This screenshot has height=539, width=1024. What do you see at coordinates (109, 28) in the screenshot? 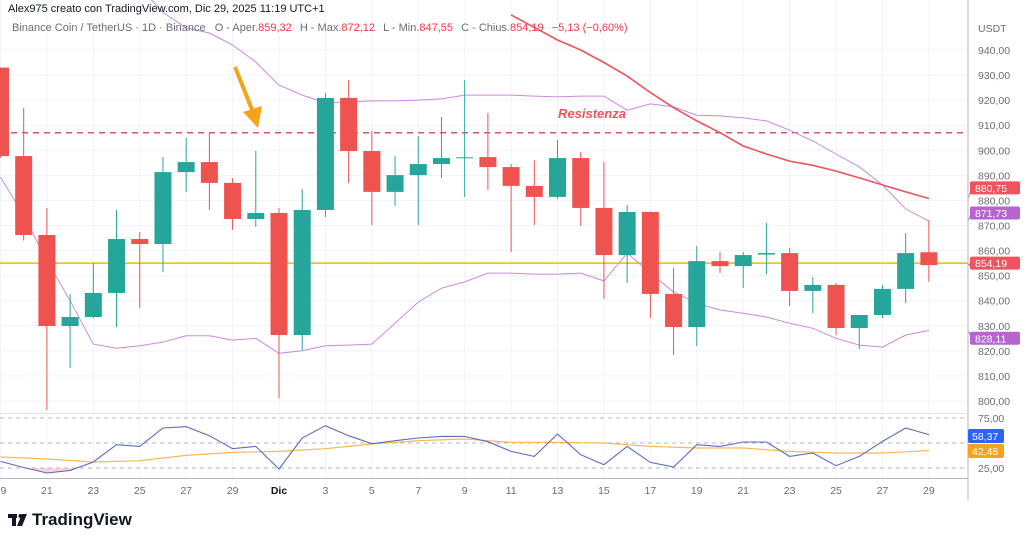
I see `symbol-name: Binance Coin / TetherUS · 1D · Binance` at bounding box center [109, 28].